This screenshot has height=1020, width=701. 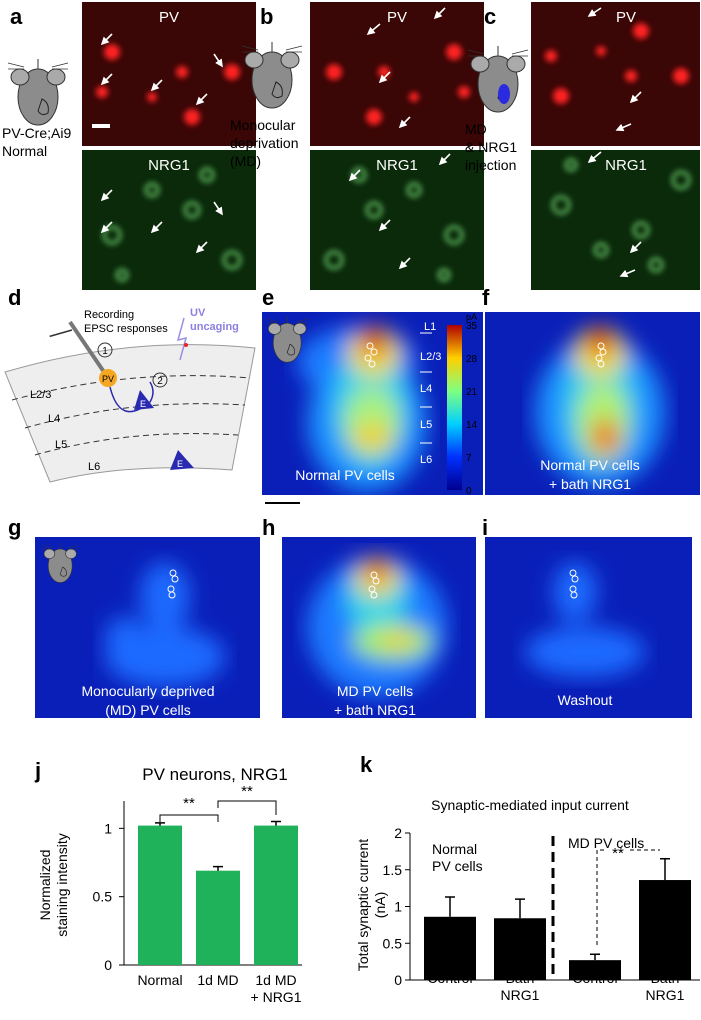 What do you see at coordinates (16, 16) in the screenshot?
I see `panel-label: a` at bounding box center [16, 16].